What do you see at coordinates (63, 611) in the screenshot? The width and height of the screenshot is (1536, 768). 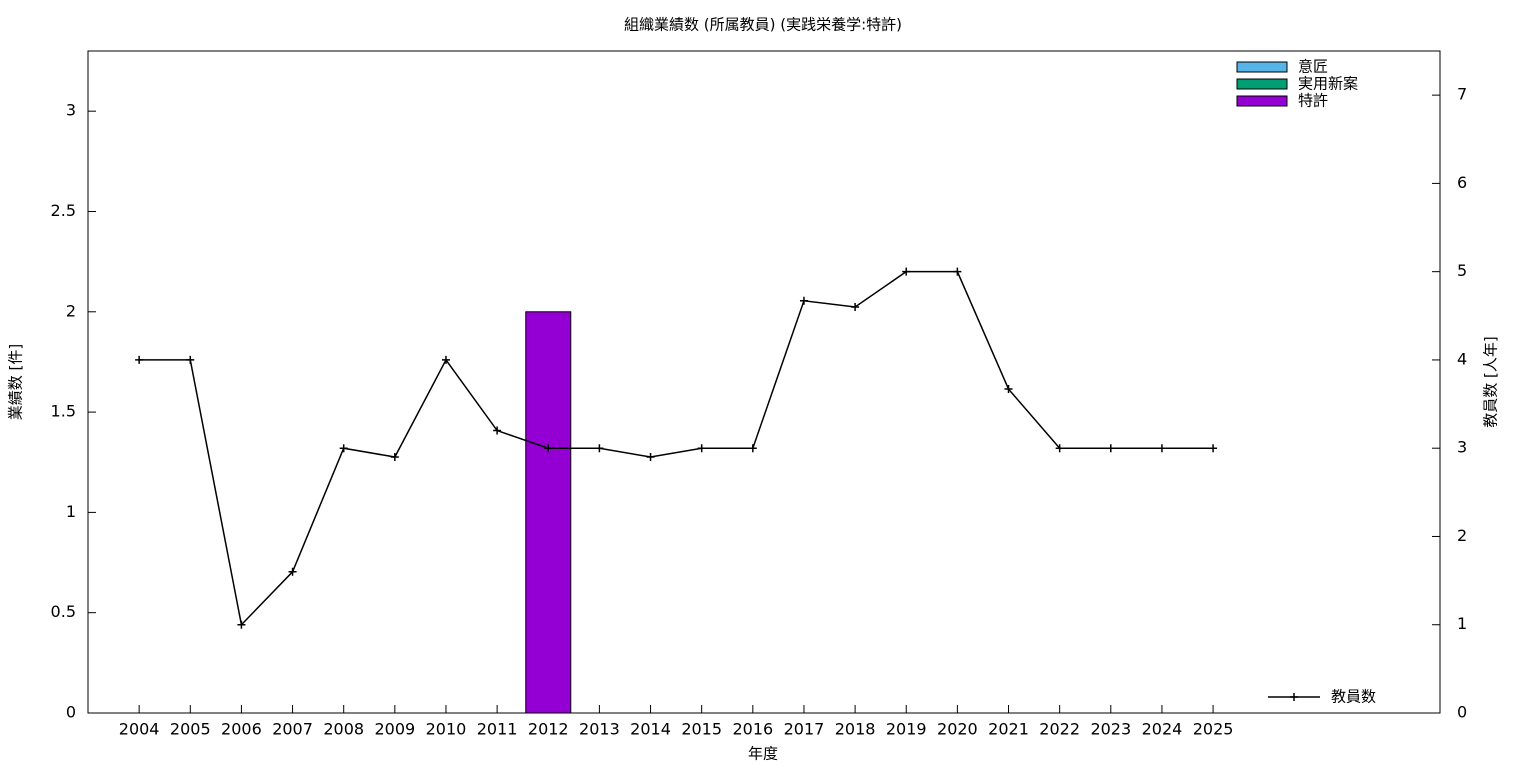 I see `y-tick-label: 0.5` at bounding box center [63, 611].